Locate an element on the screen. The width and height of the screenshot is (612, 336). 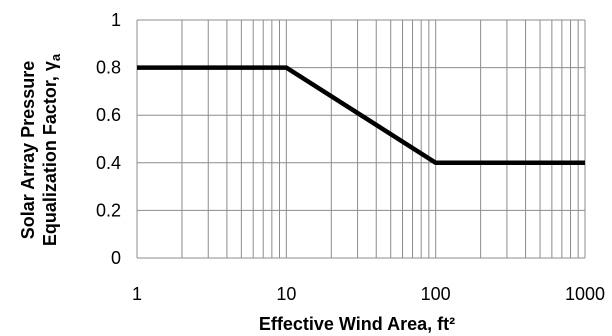
y-tick-label: 1 is located at coordinates (116, 20).